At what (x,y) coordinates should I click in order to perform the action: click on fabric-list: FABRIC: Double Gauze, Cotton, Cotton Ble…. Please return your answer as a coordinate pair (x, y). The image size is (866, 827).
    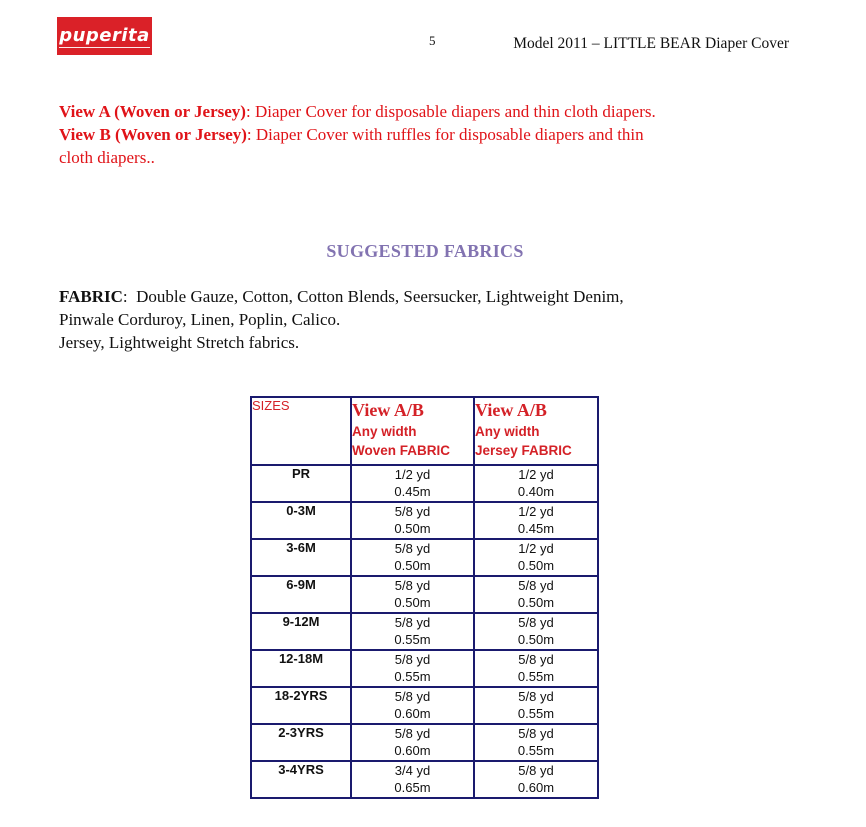
    Looking at the image, I should click on (429, 319).